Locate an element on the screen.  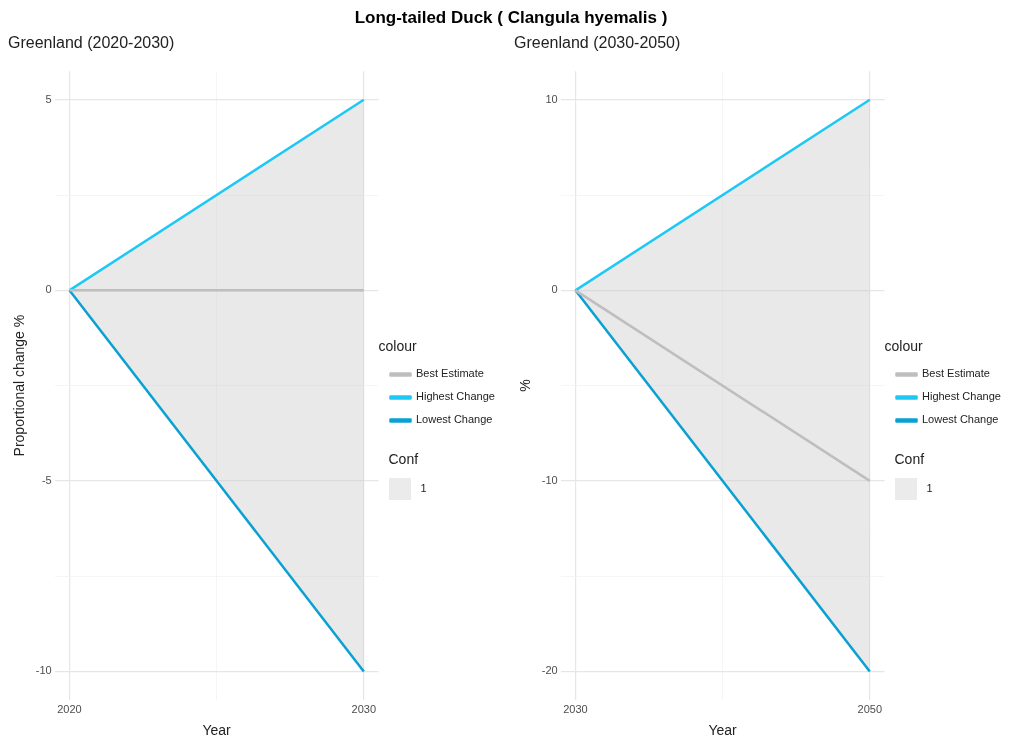
y-tick-label: -5 is located at coordinates (46, 479).